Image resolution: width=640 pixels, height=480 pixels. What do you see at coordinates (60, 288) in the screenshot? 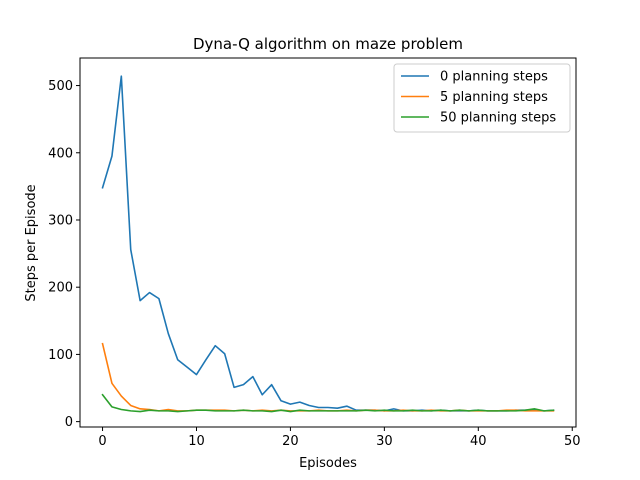
I see `y-tick-label: 200` at bounding box center [60, 288].